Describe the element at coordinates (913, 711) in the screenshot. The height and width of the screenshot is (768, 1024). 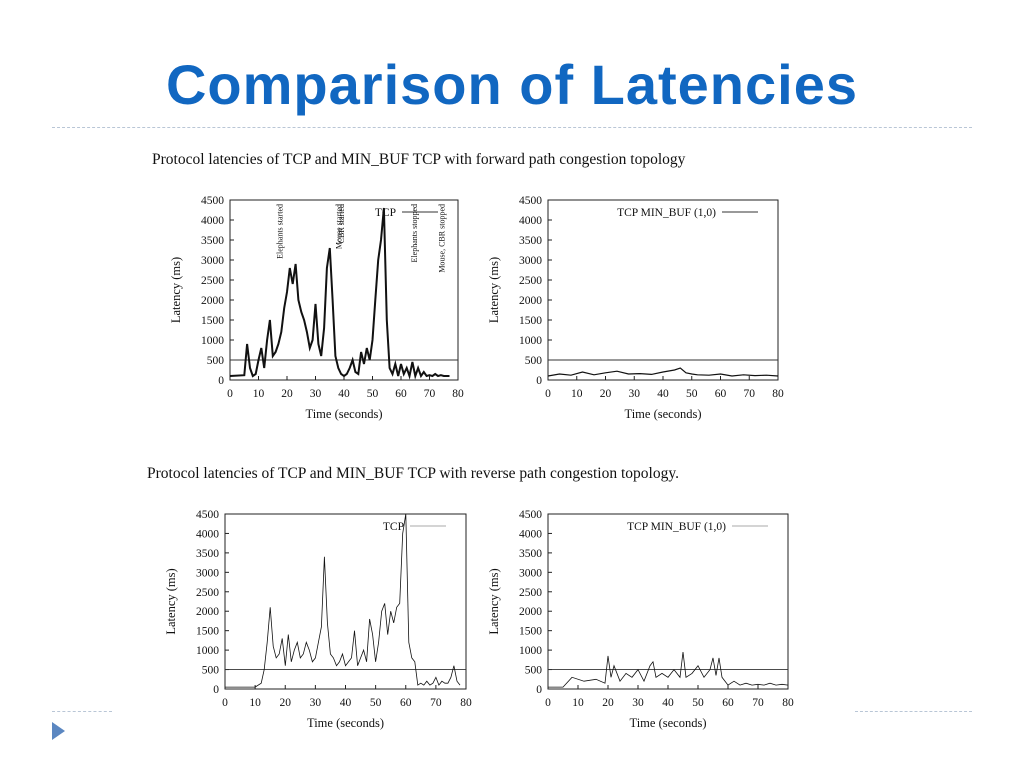
I see `footer-divider-right` at that location.